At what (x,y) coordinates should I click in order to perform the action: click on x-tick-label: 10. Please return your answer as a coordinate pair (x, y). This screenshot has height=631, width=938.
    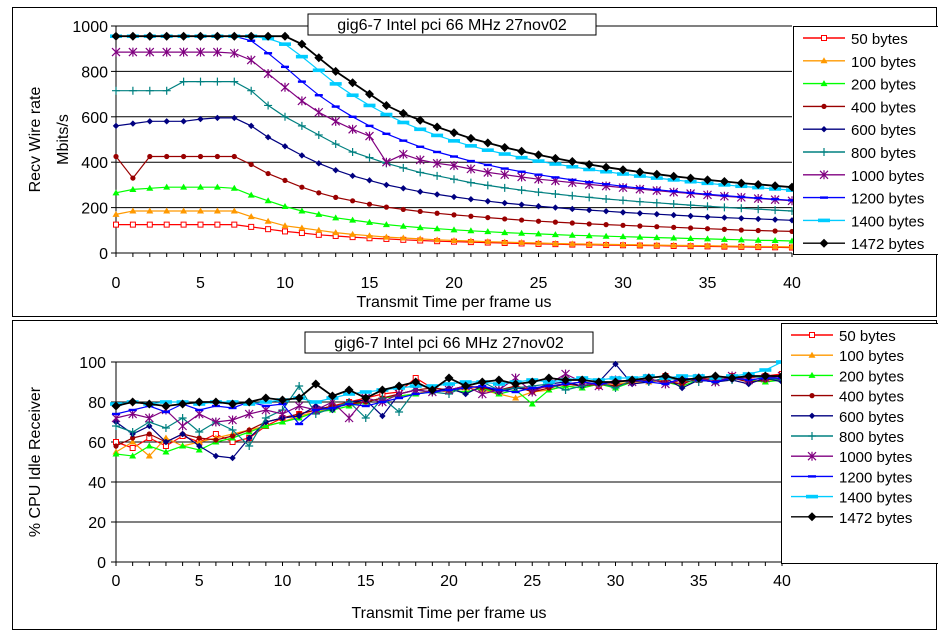
    Looking at the image, I should click on (283, 581).